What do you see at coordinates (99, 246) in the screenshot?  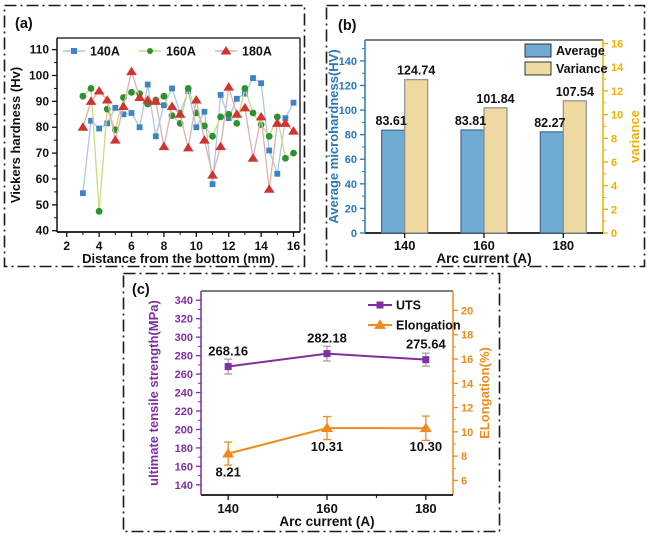 I see `x-tick-label: 4` at bounding box center [99, 246].